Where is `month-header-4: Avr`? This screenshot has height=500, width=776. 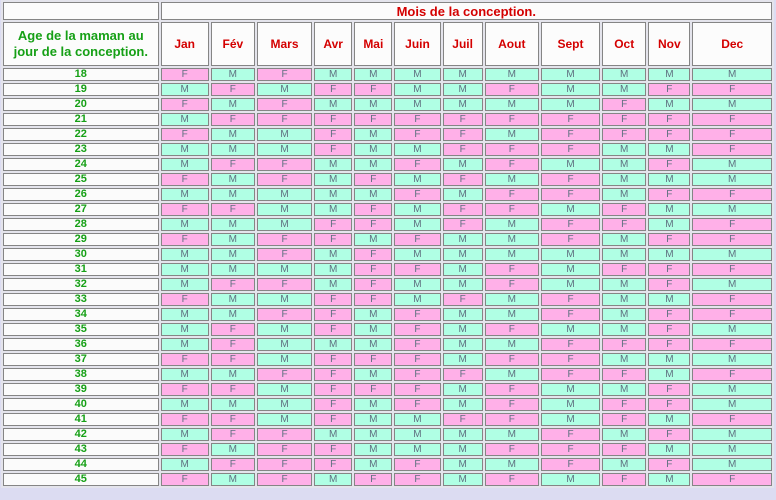 month-header-4: Avr is located at coordinates (333, 44).